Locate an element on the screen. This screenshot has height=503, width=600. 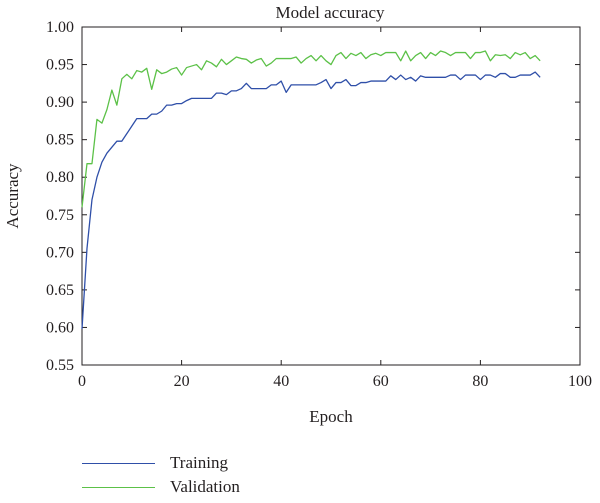
y-tick-label: 0.70 is located at coordinates (60, 252).